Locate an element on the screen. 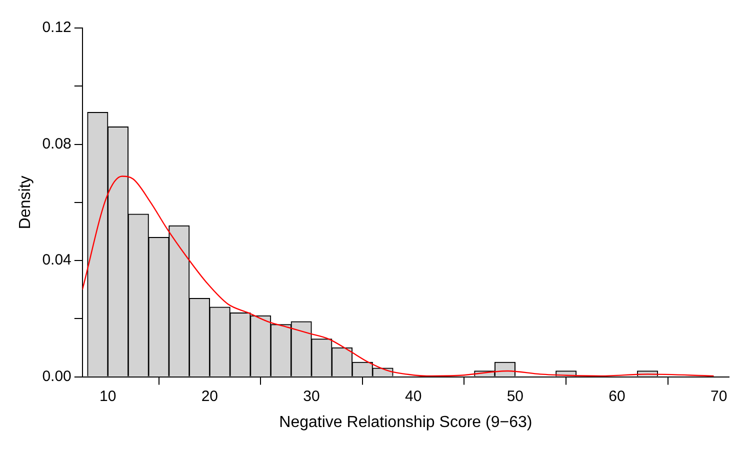 Image resolution: width=751 pixels, height=450 pixels. x-tick-label: 30 is located at coordinates (311, 396).